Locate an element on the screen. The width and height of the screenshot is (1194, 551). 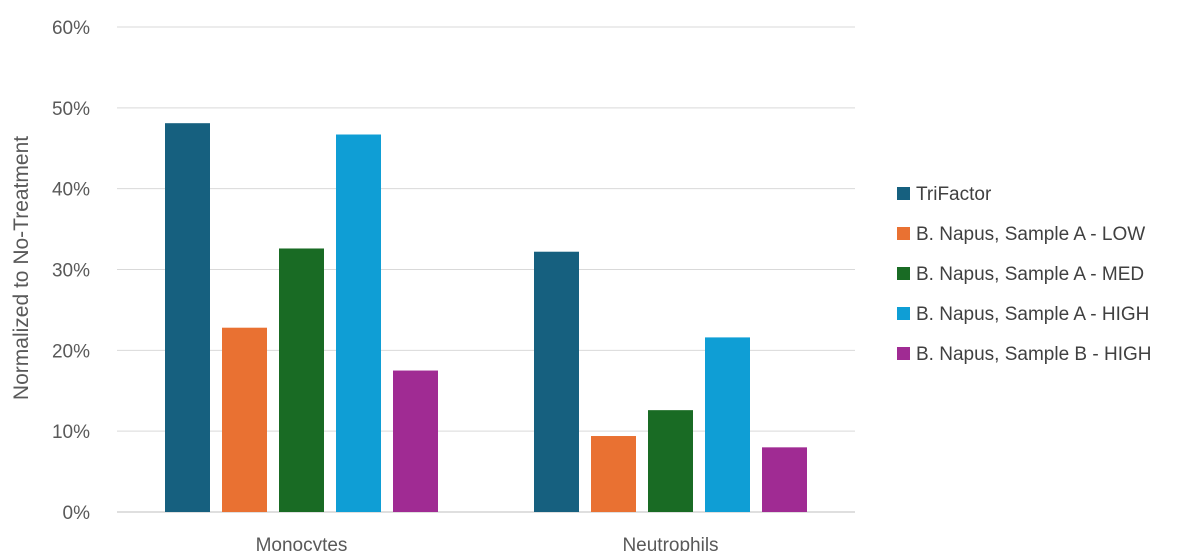
y-tick-label: 40% is located at coordinates (71, 190).